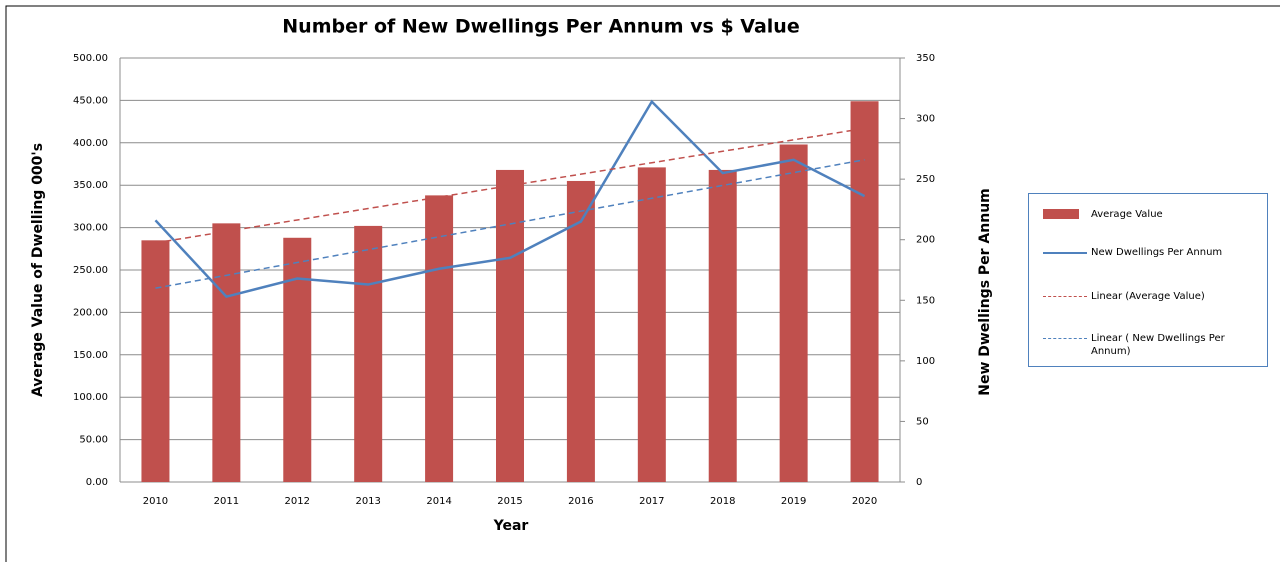 Image resolution: width=1280 pixels, height=562 pixels. What do you see at coordinates (722, 501) in the screenshot?
I see `x-tick-label: 2018` at bounding box center [722, 501].